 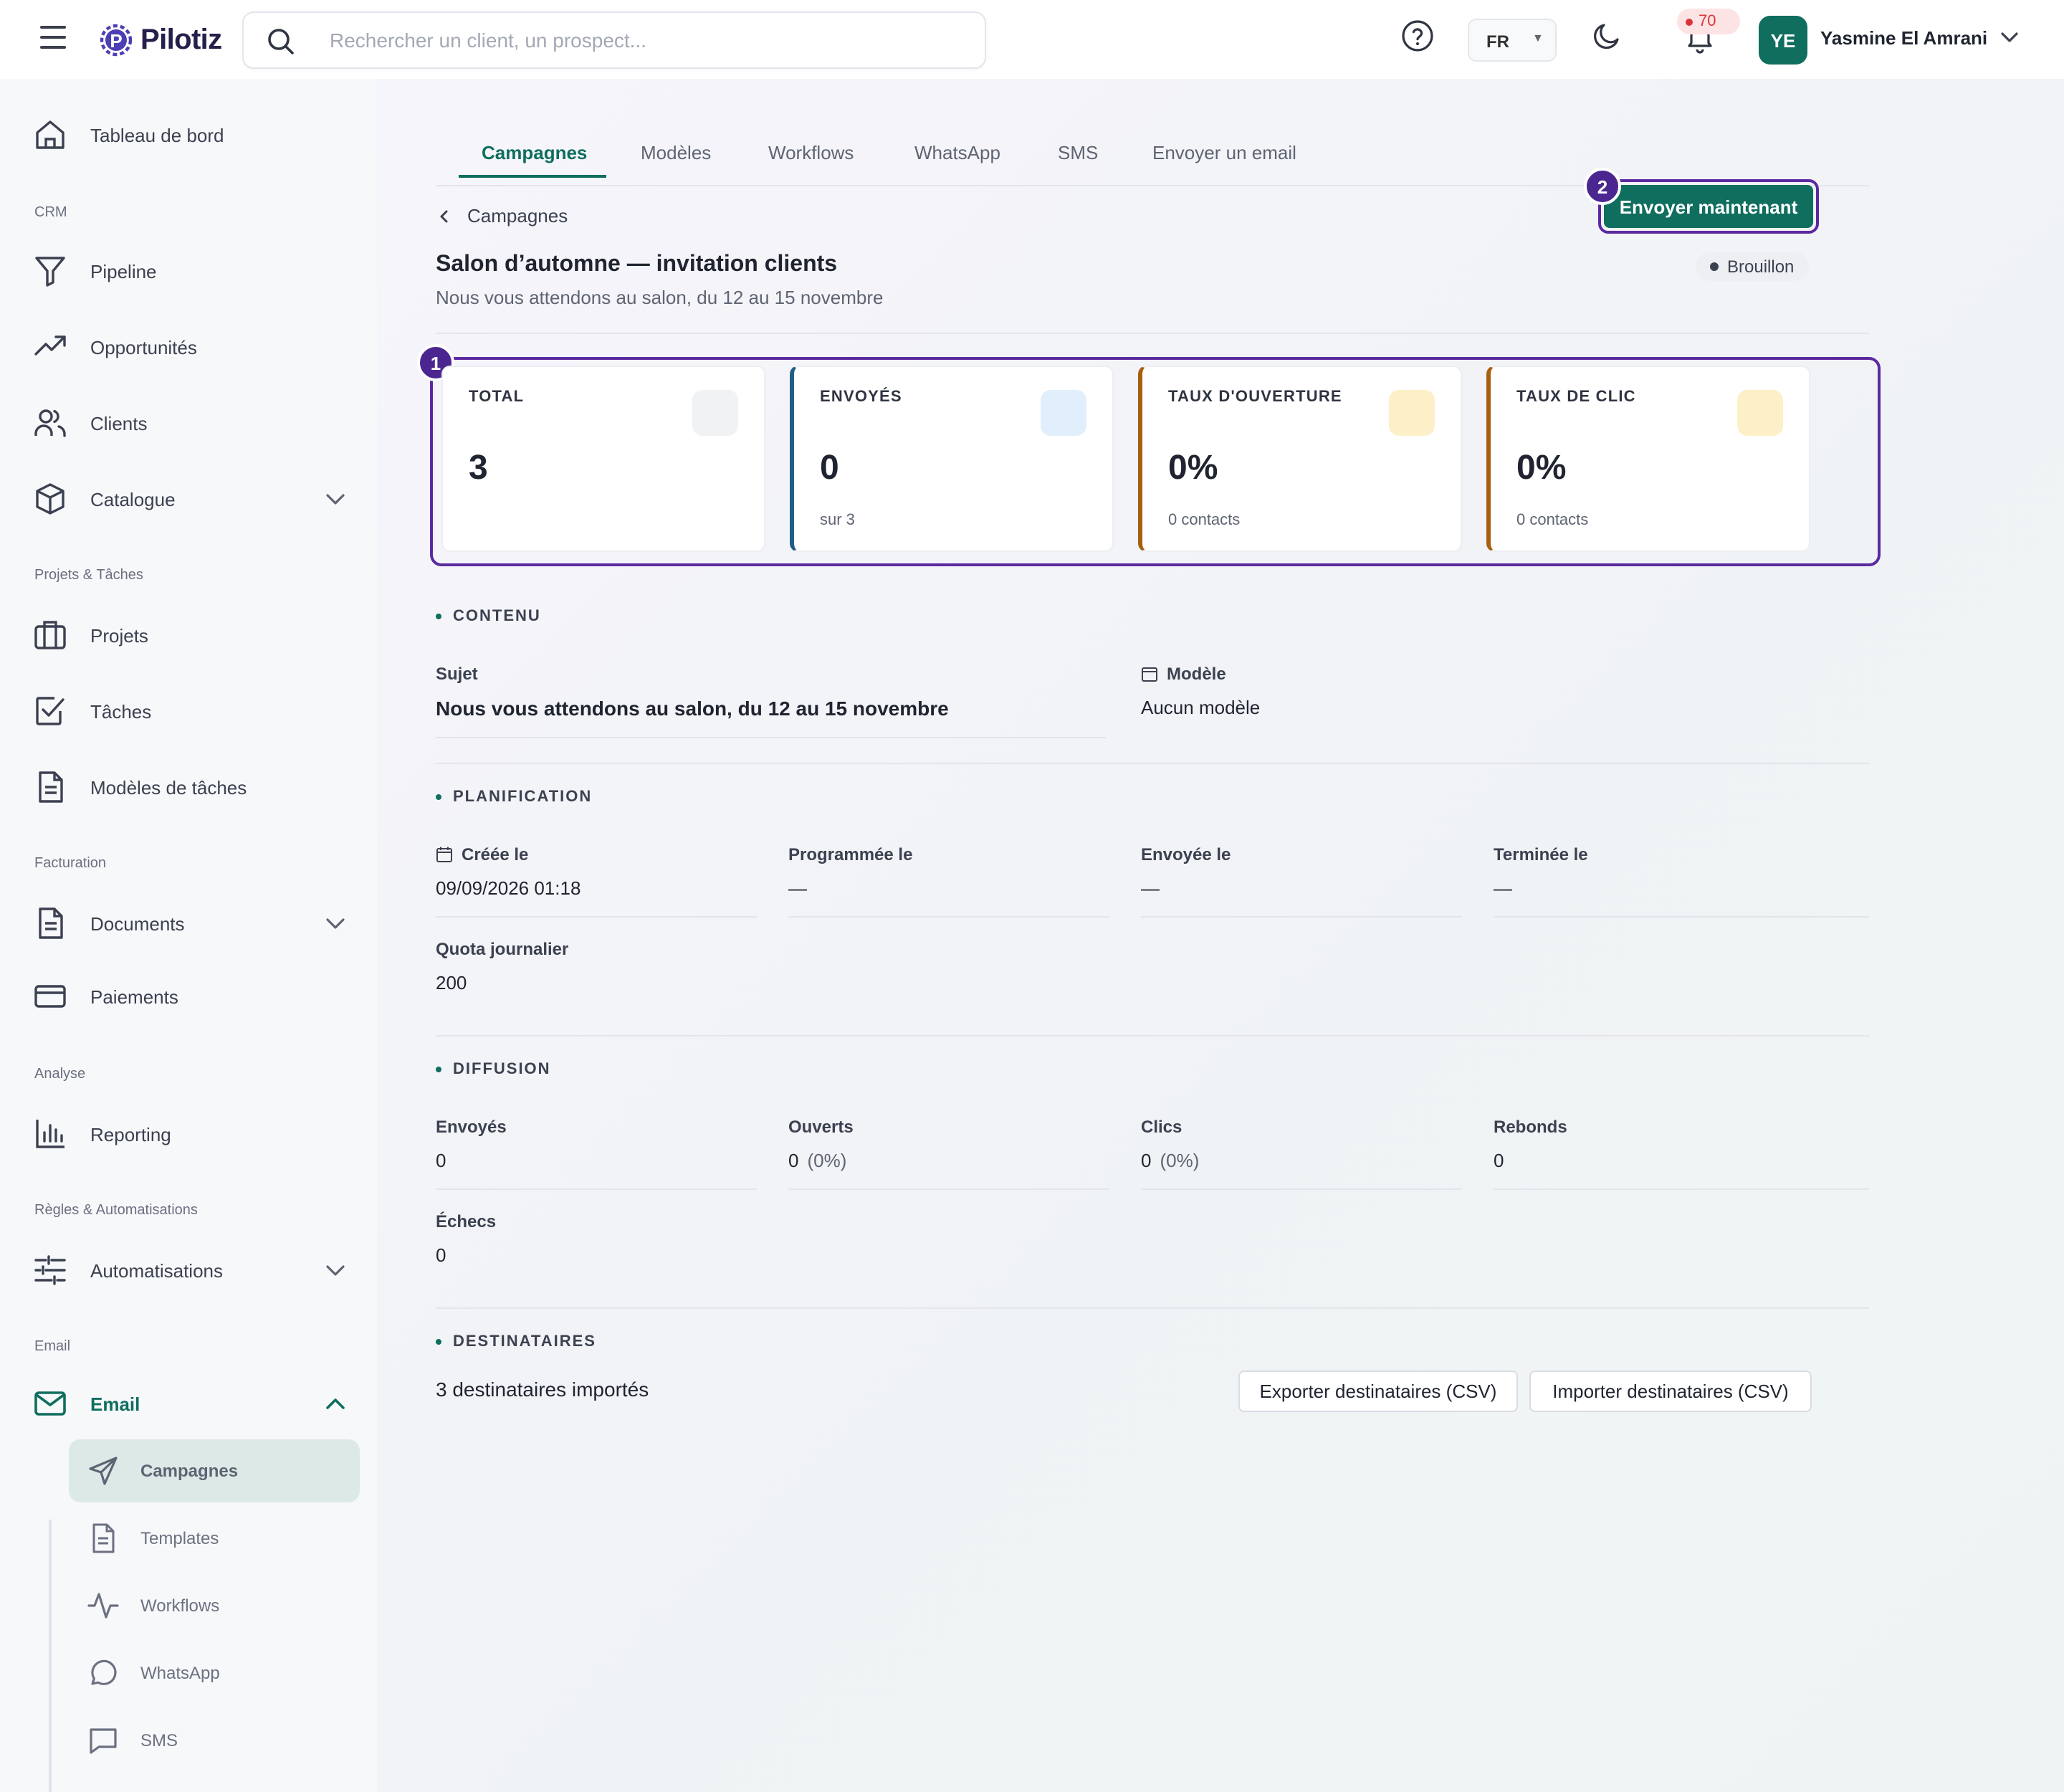 What do you see at coordinates (190, 711) in the screenshot?
I see `sidebar-item-tasks: Tâches` at bounding box center [190, 711].